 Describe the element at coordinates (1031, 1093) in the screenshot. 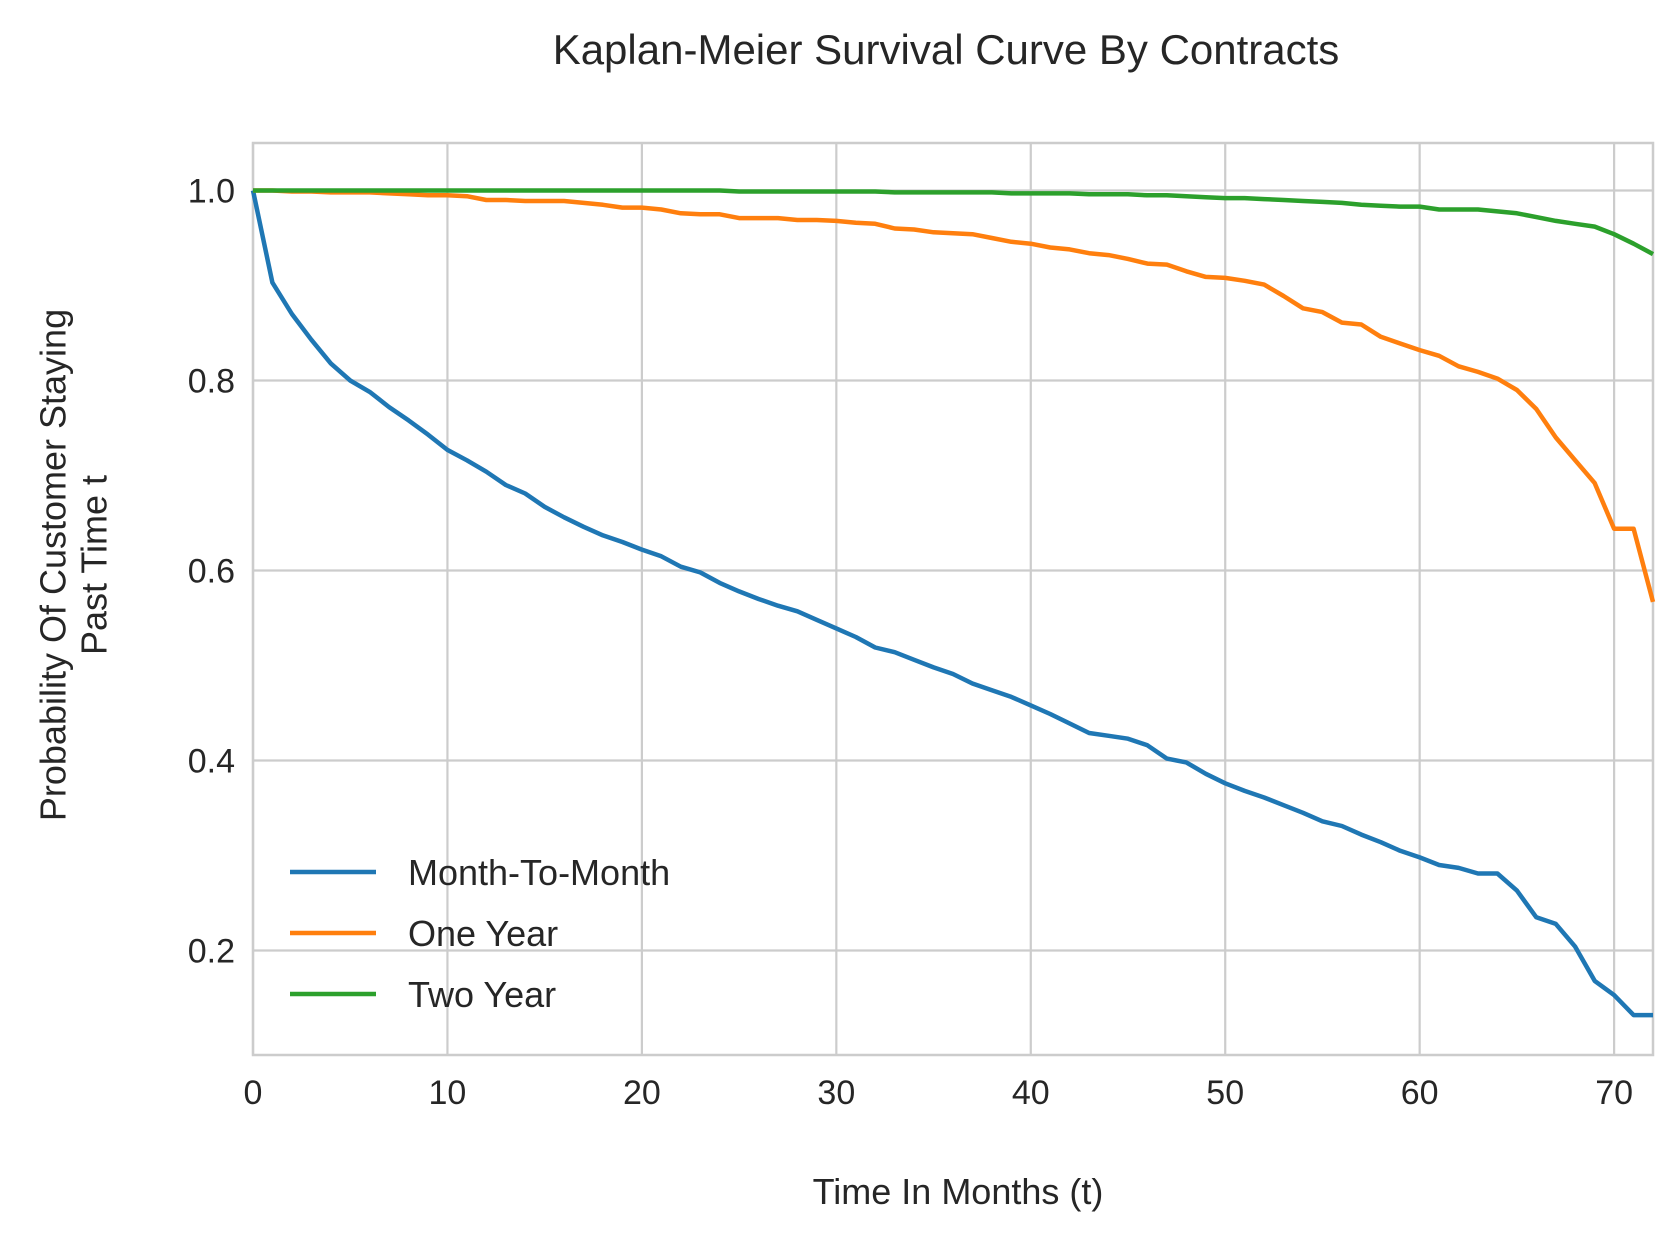

I see `x-tick-label: 40` at that location.